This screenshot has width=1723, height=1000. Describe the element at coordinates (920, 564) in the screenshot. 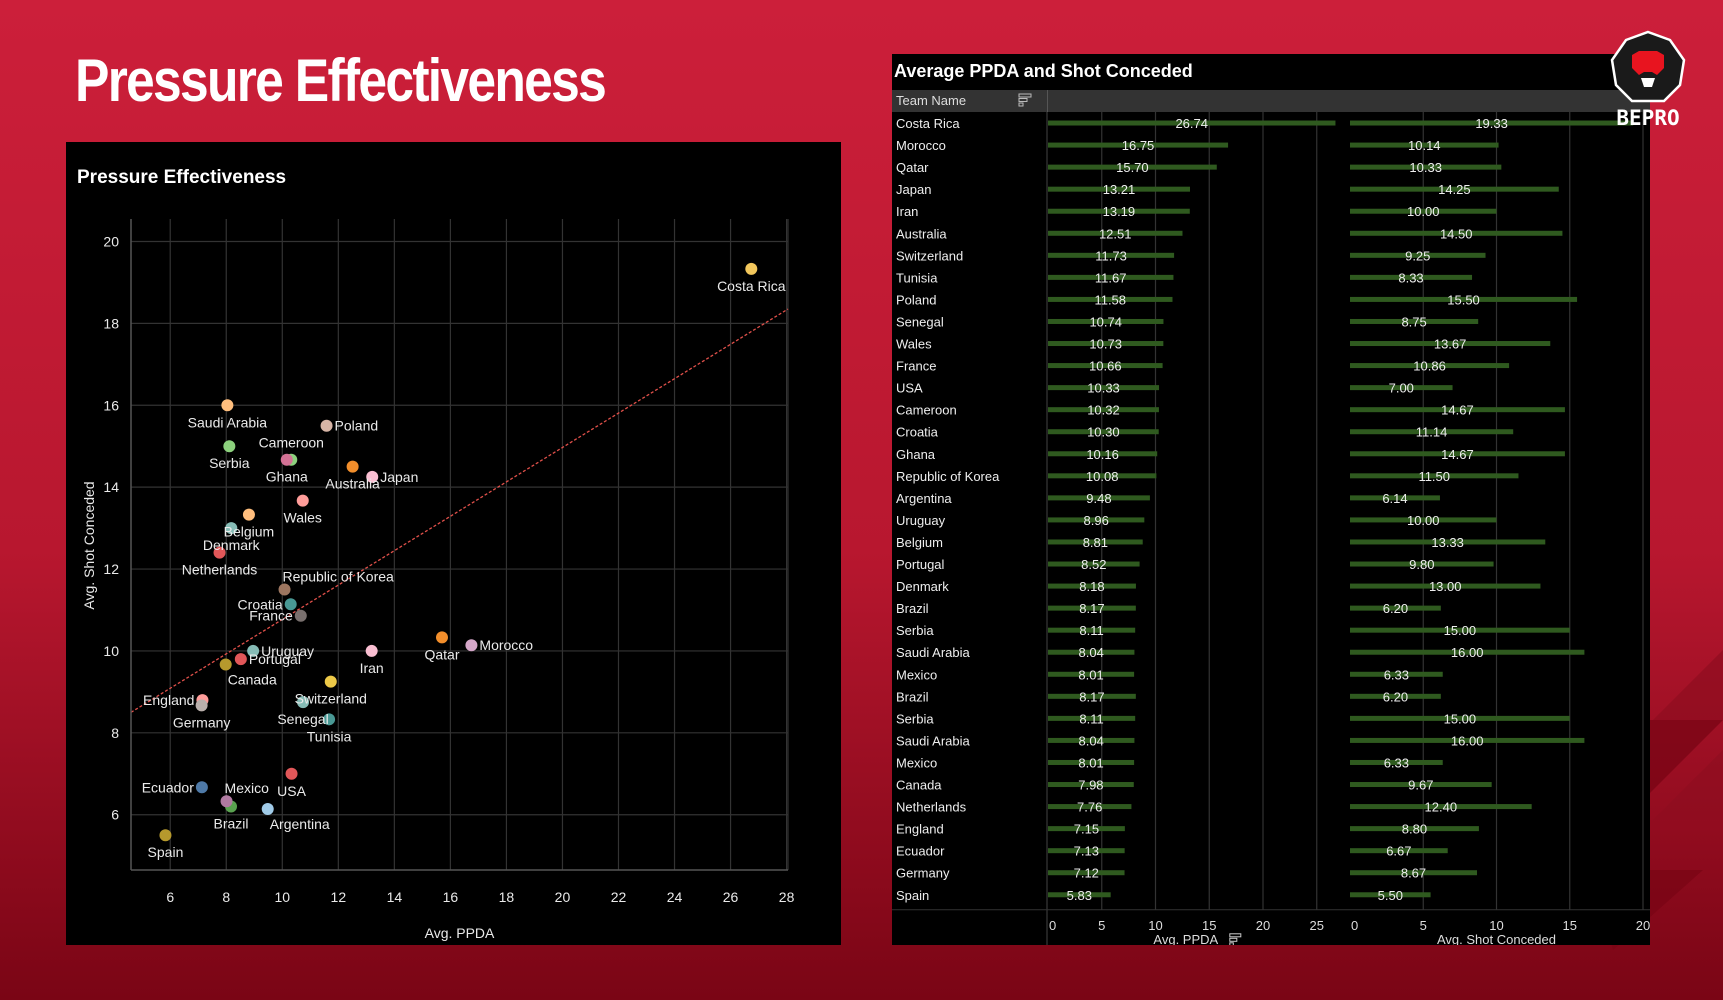

I see `team-name-cell: Portugal` at that location.